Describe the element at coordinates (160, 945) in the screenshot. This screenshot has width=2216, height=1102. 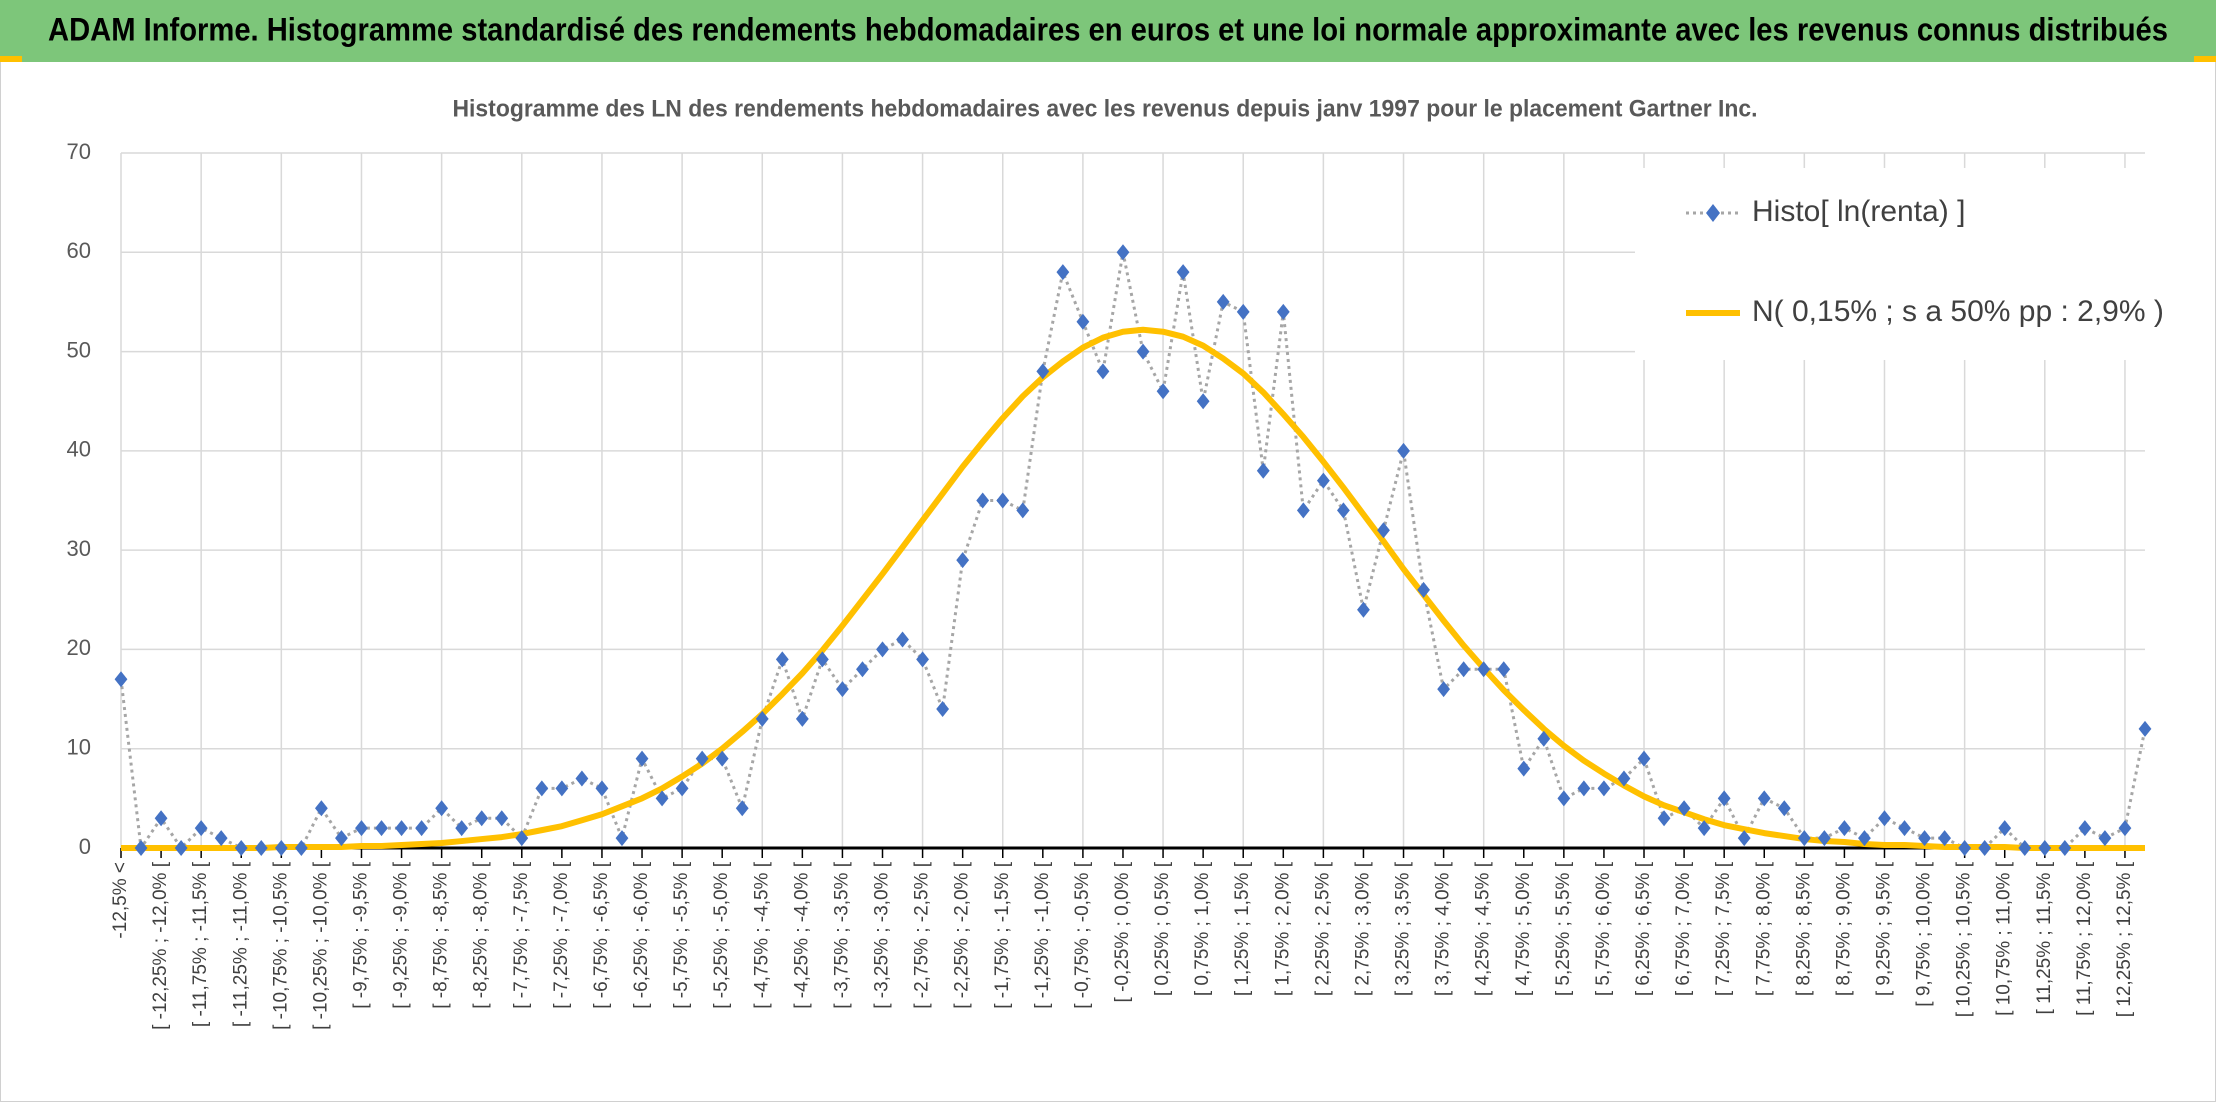
I see `x-tick-label: [ -12,25% ; -12,0% [` at that location.